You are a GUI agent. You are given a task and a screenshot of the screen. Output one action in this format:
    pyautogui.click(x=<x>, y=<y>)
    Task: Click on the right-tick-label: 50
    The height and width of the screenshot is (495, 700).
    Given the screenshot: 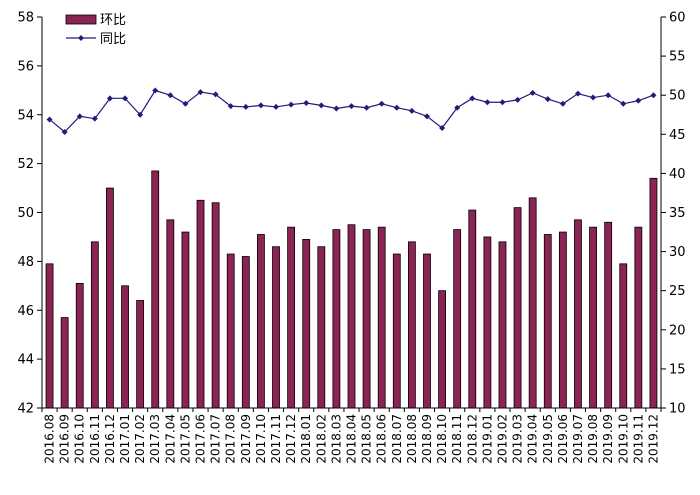 What is the action you would take?
    pyautogui.click(x=677, y=96)
    